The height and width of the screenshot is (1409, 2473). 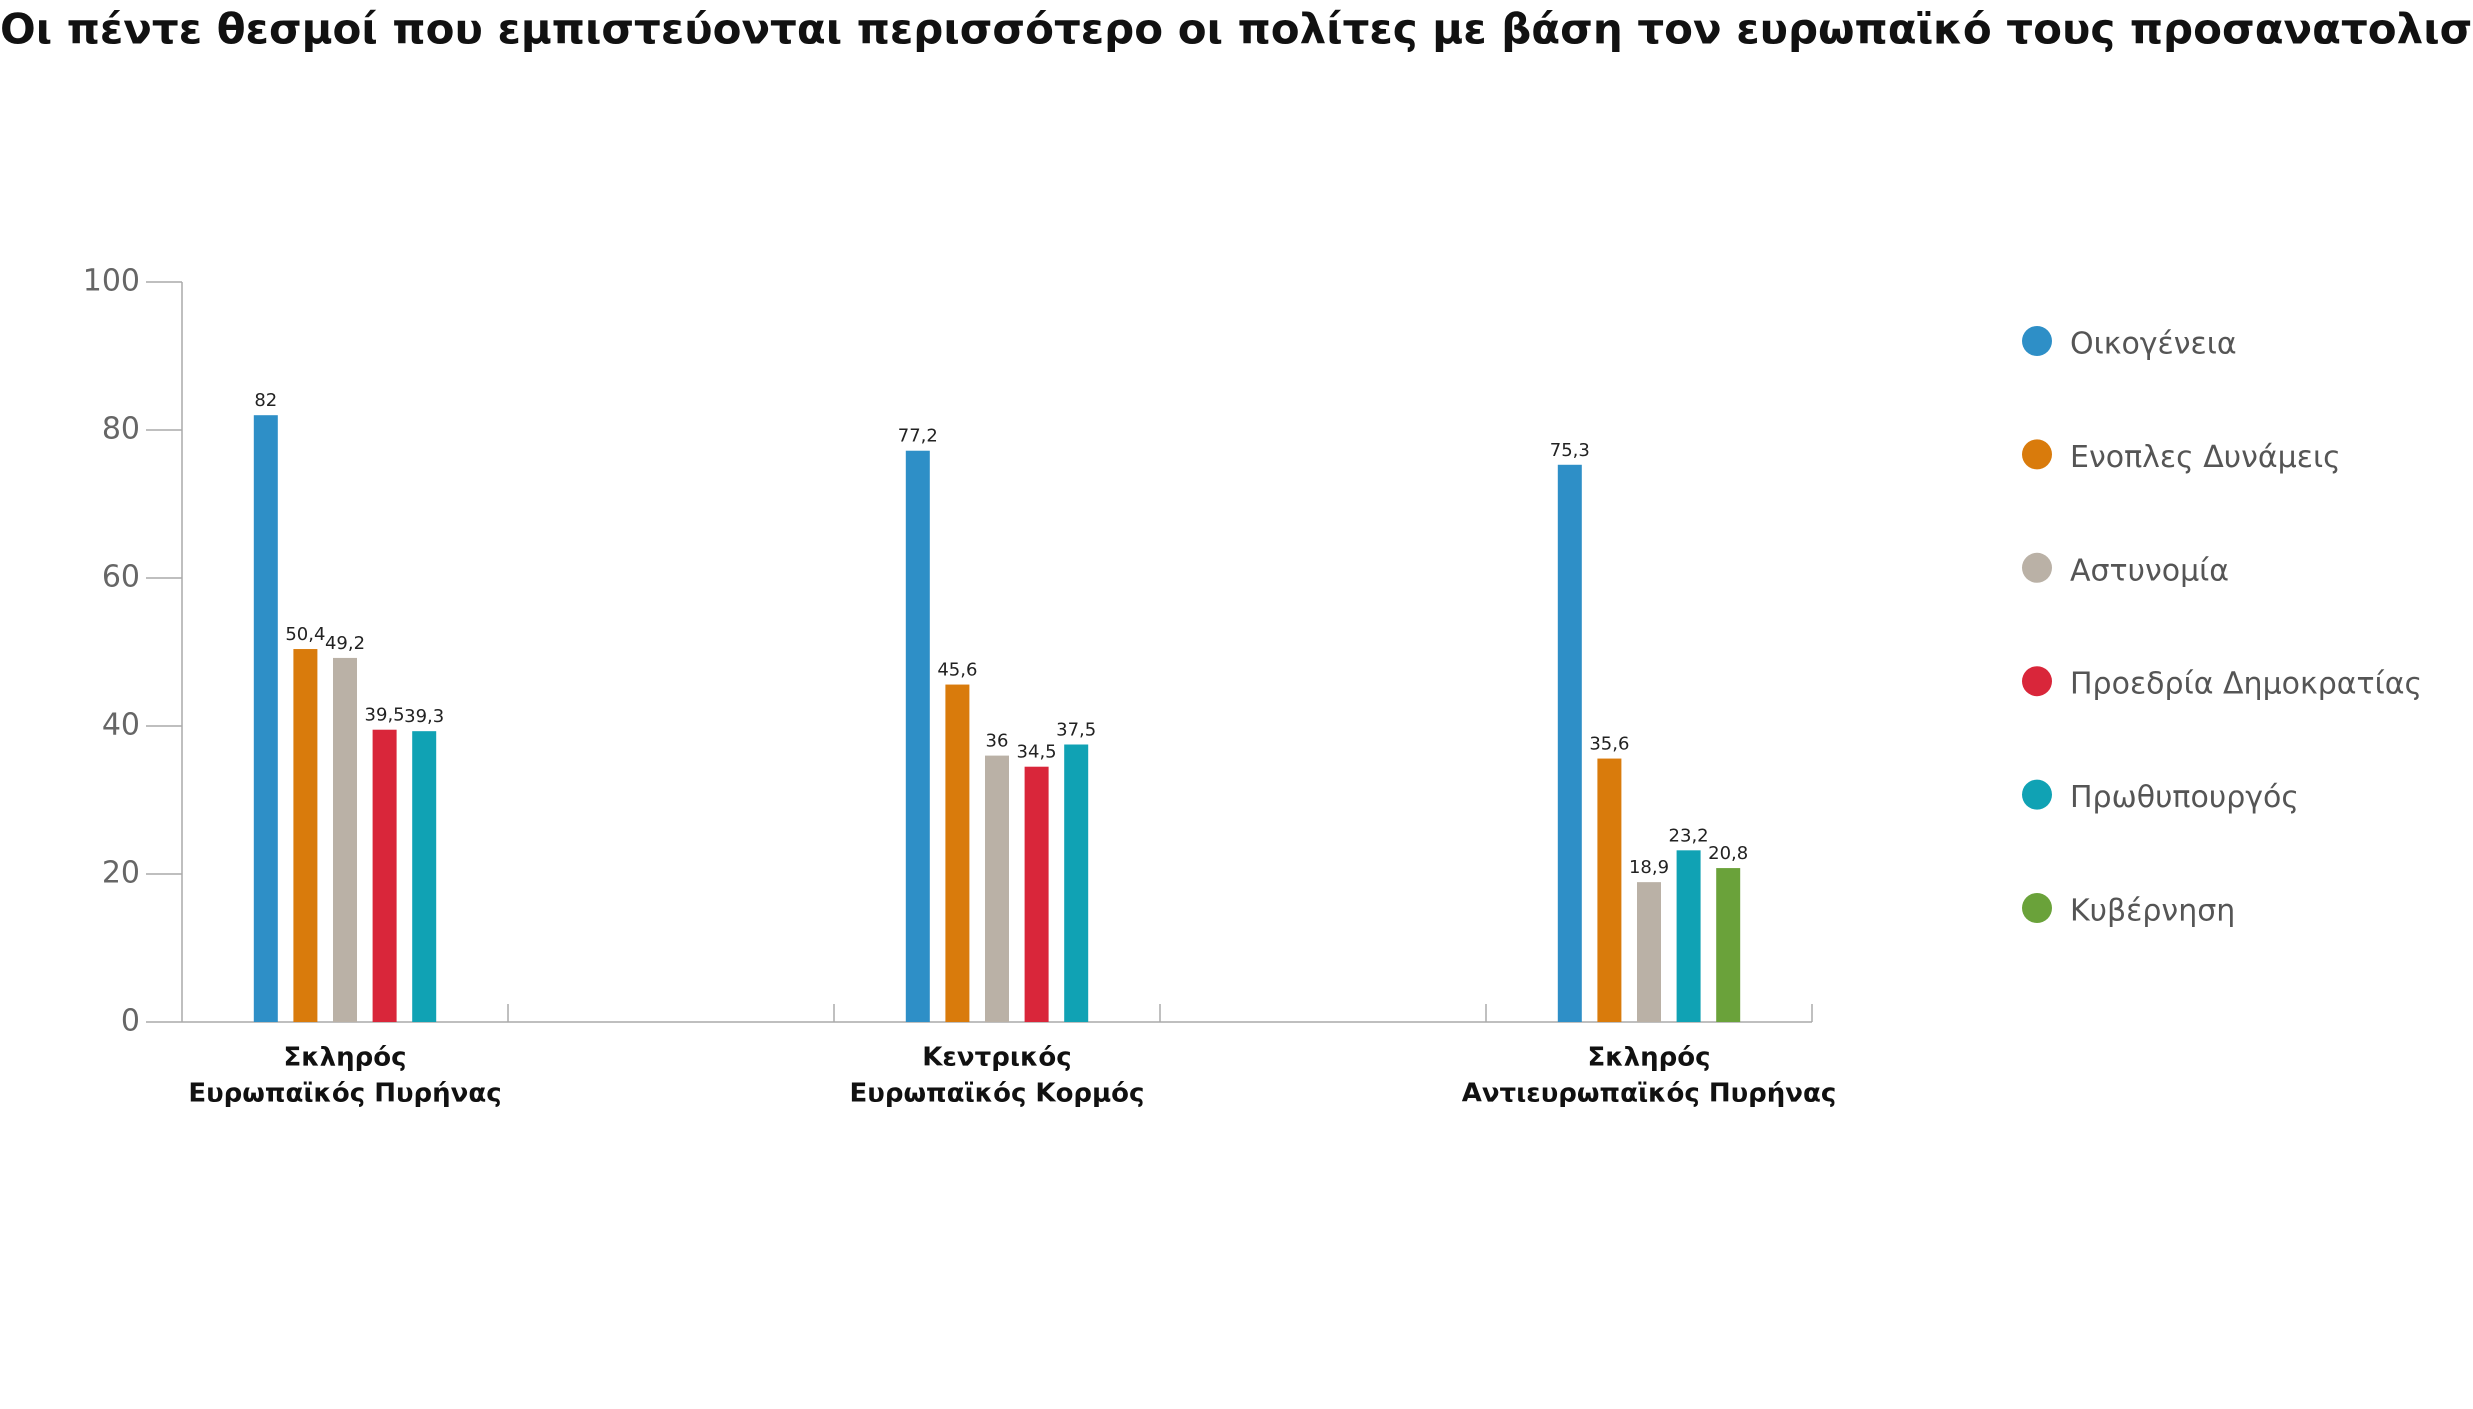 What do you see at coordinates (996, 1058) in the screenshot?
I see `x-tick-label: Κεντρικός` at bounding box center [996, 1058].